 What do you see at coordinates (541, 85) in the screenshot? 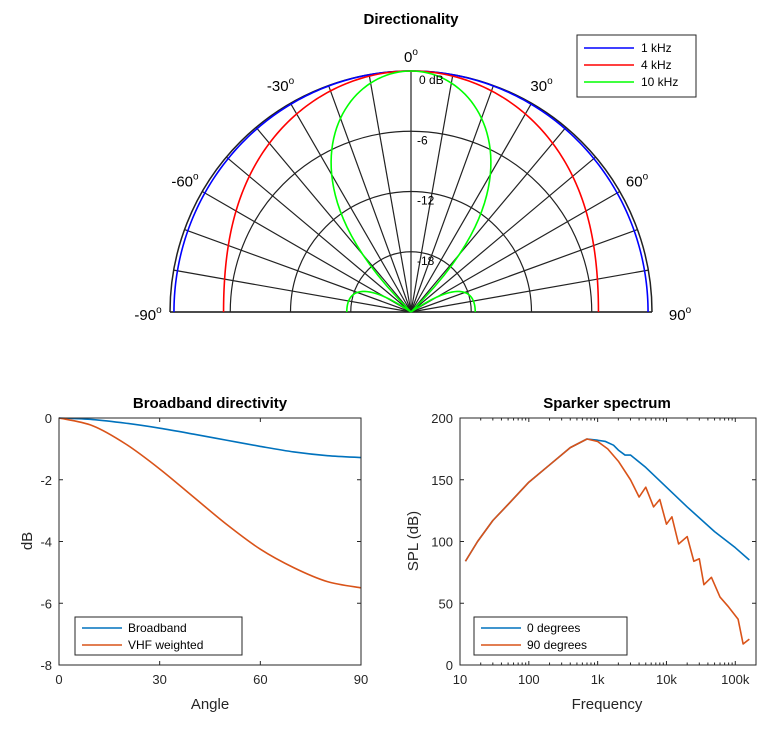
I see `polar-angle-label: 30o` at bounding box center [541, 85].